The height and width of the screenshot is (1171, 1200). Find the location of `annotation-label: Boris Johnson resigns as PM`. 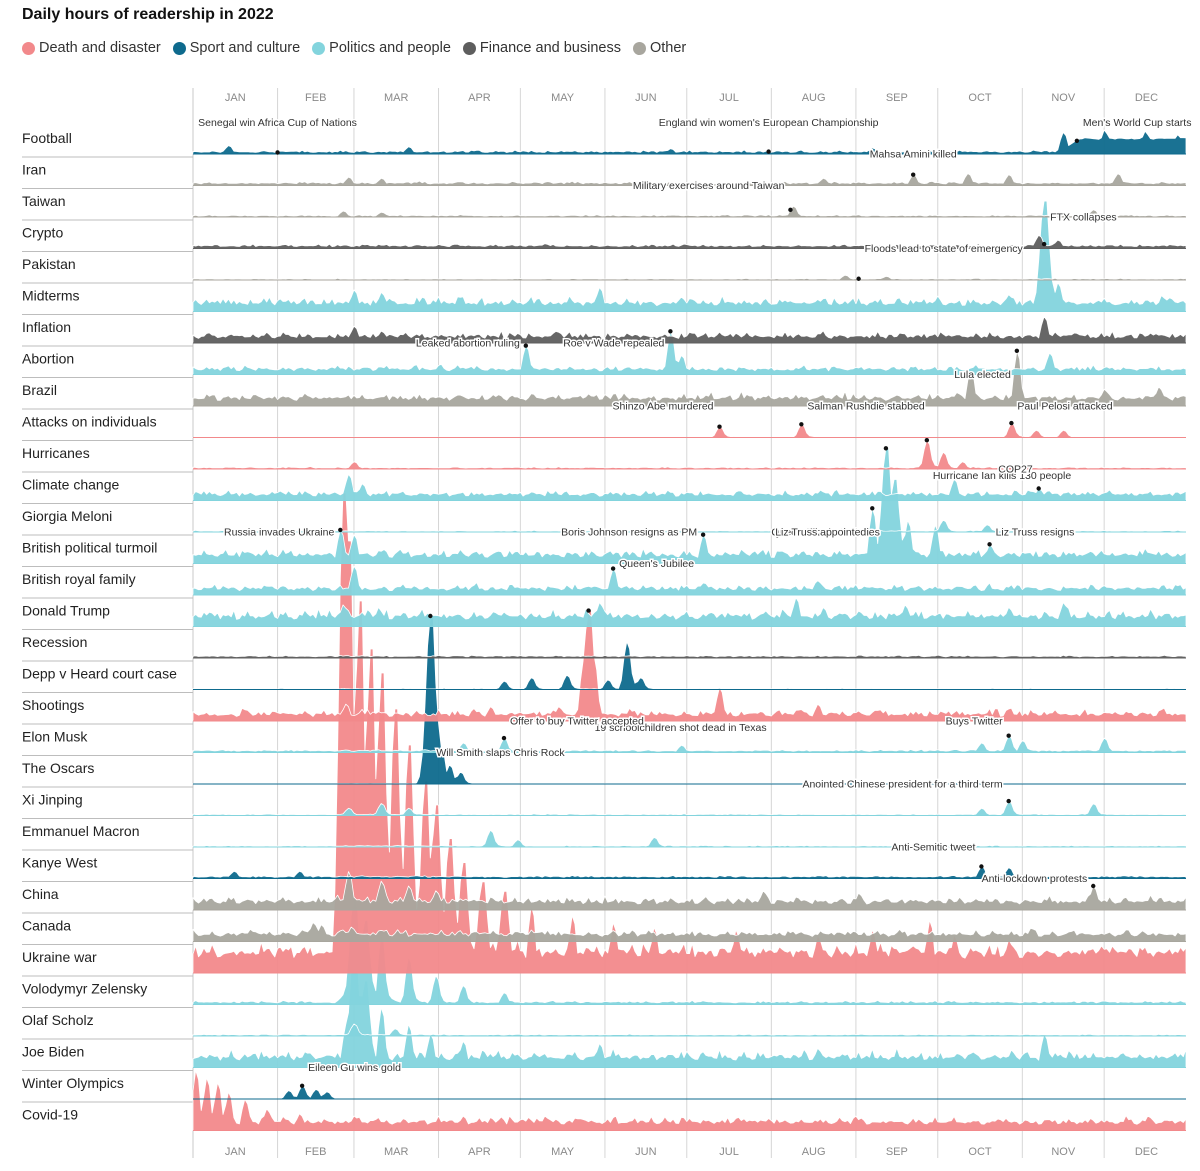

annotation-label: Boris Johnson resigns as PM is located at coordinates (629, 533).